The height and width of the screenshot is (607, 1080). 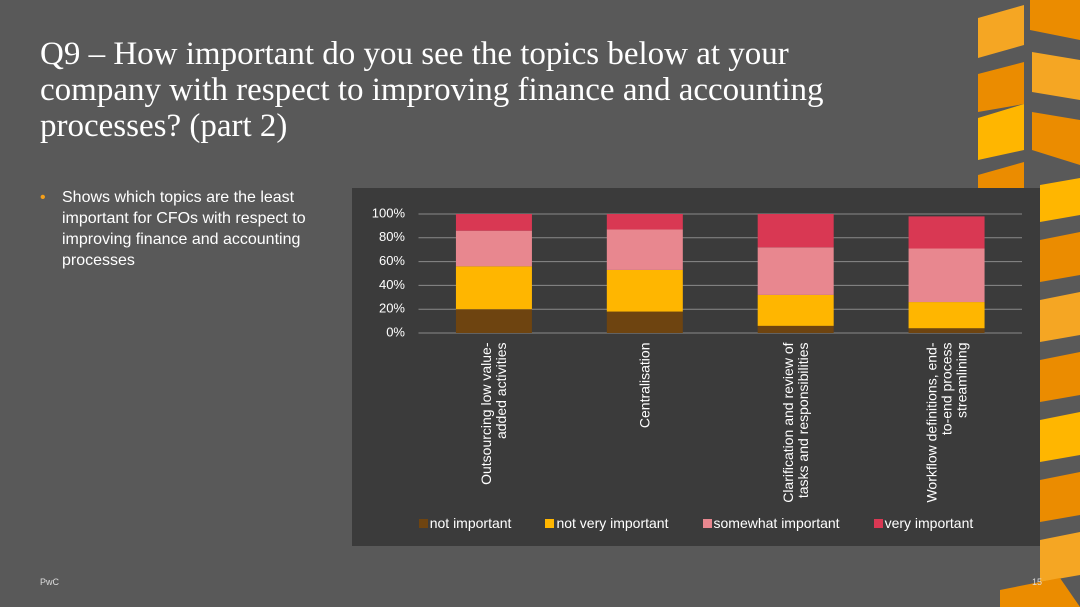 I want to click on x-tick-label: Centralisation, so click(x=644, y=385).